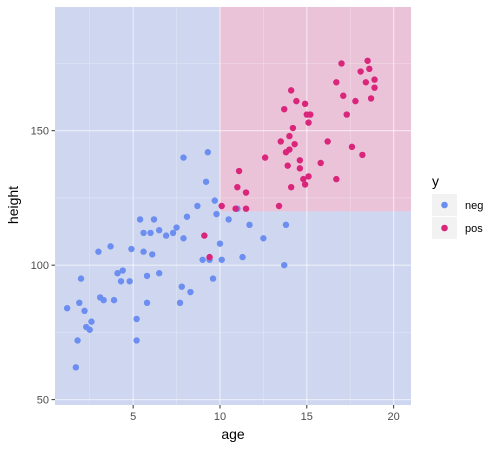 The height and width of the screenshot is (450, 500). Describe the element at coordinates (307, 417) in the screenshot. I see `x-tick-label: 15` at that location.